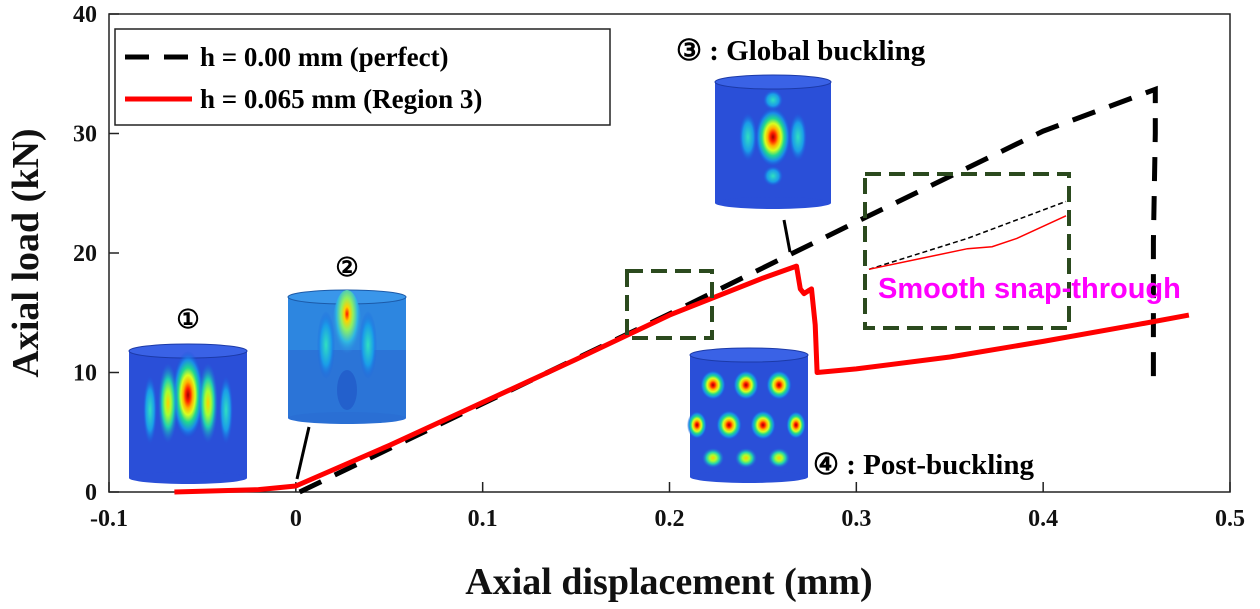 The height and width of the screenshot is (609, 1260). Describe the element at coordinates (773, 141) in the screenshot. I see `shell-image-stage3` at that location.